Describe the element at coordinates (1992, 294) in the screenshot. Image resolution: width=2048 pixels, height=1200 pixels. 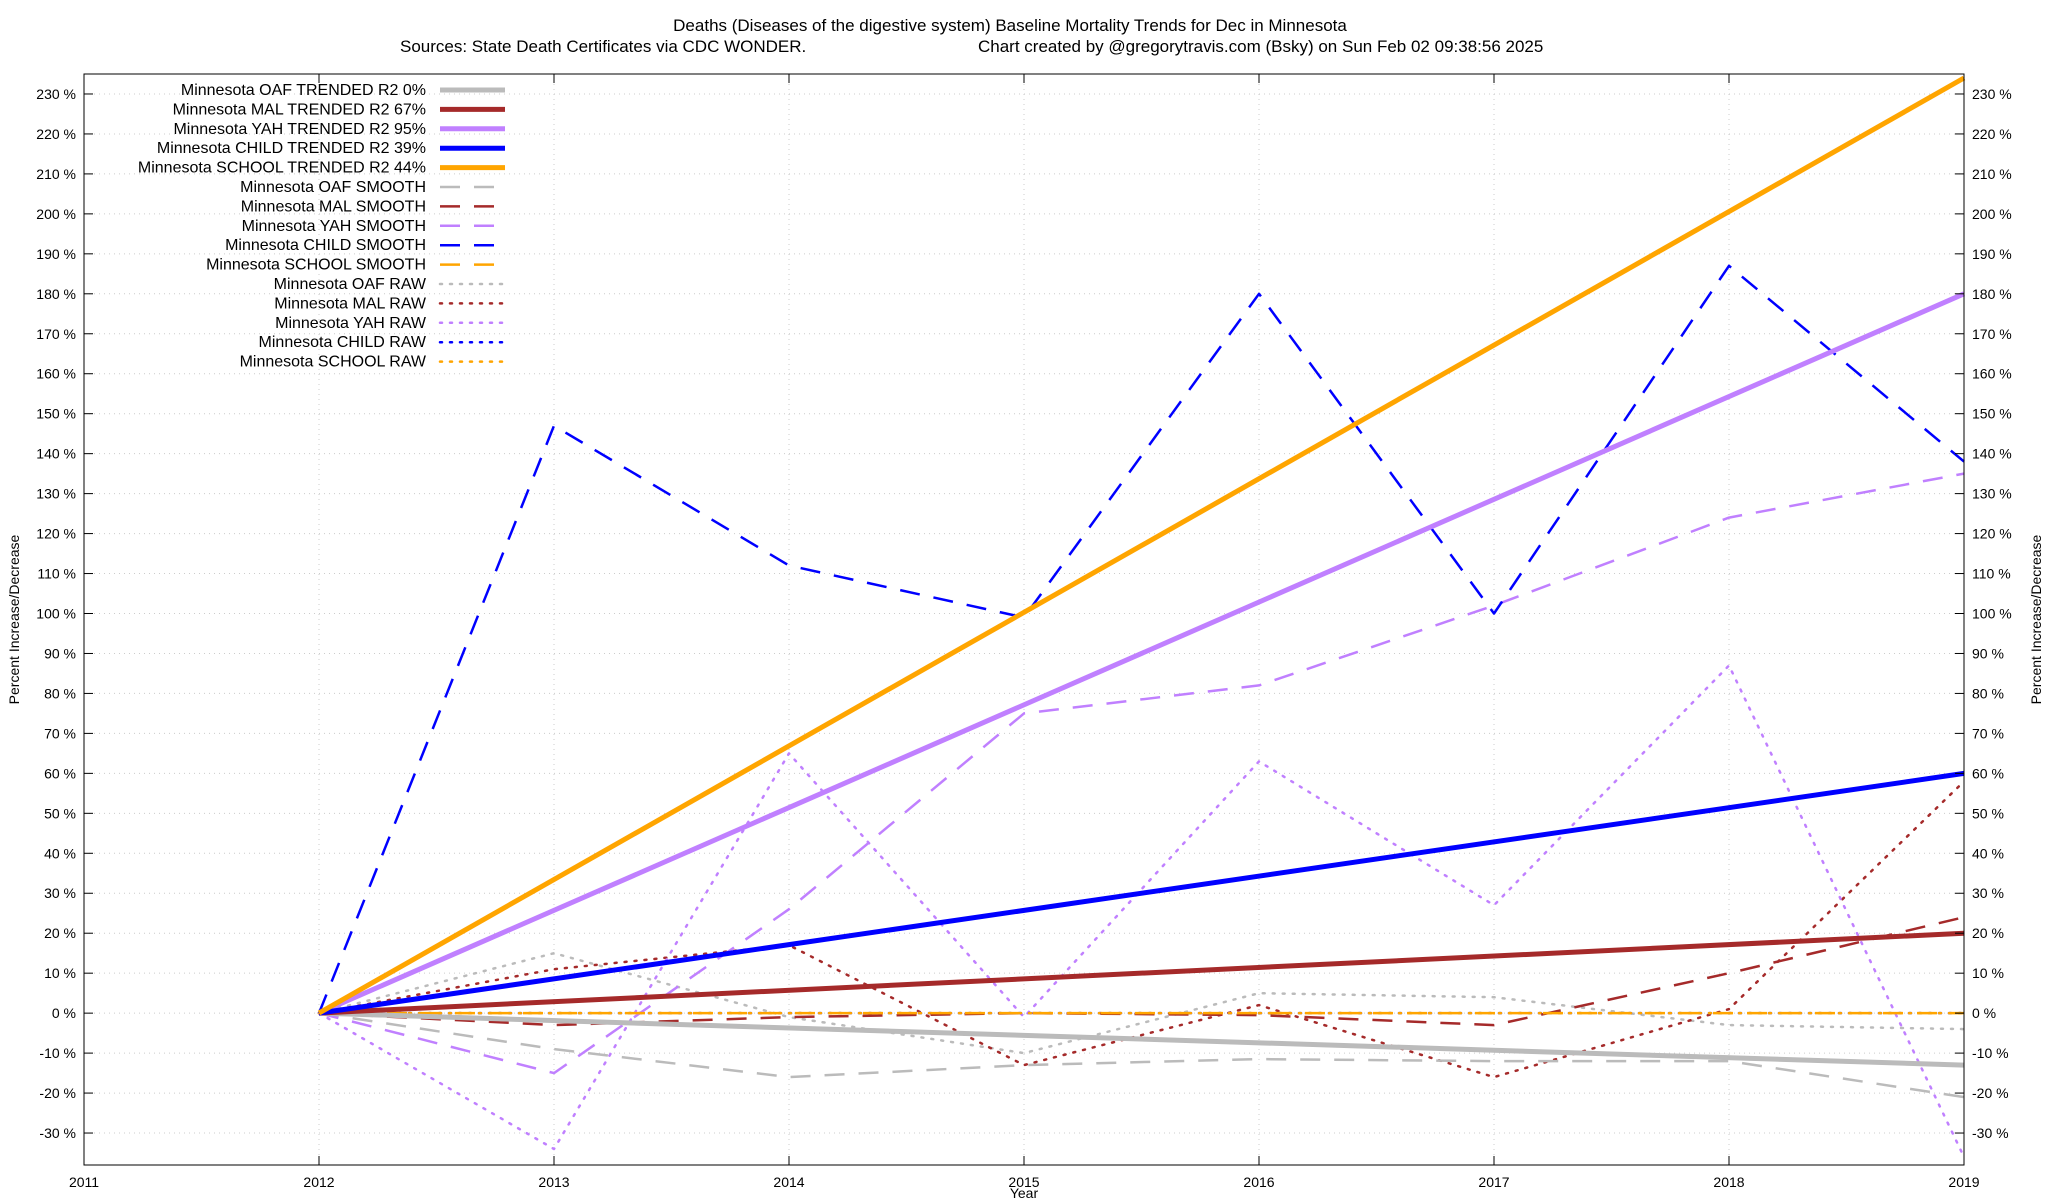
I see `y-tick-label-right: 180 %` at that location.